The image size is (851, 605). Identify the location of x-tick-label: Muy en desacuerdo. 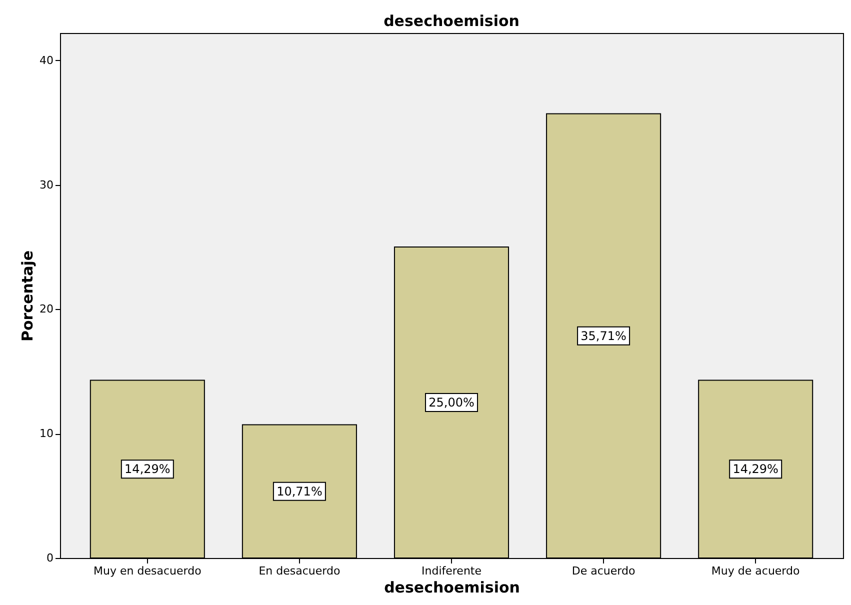
(148, 571).